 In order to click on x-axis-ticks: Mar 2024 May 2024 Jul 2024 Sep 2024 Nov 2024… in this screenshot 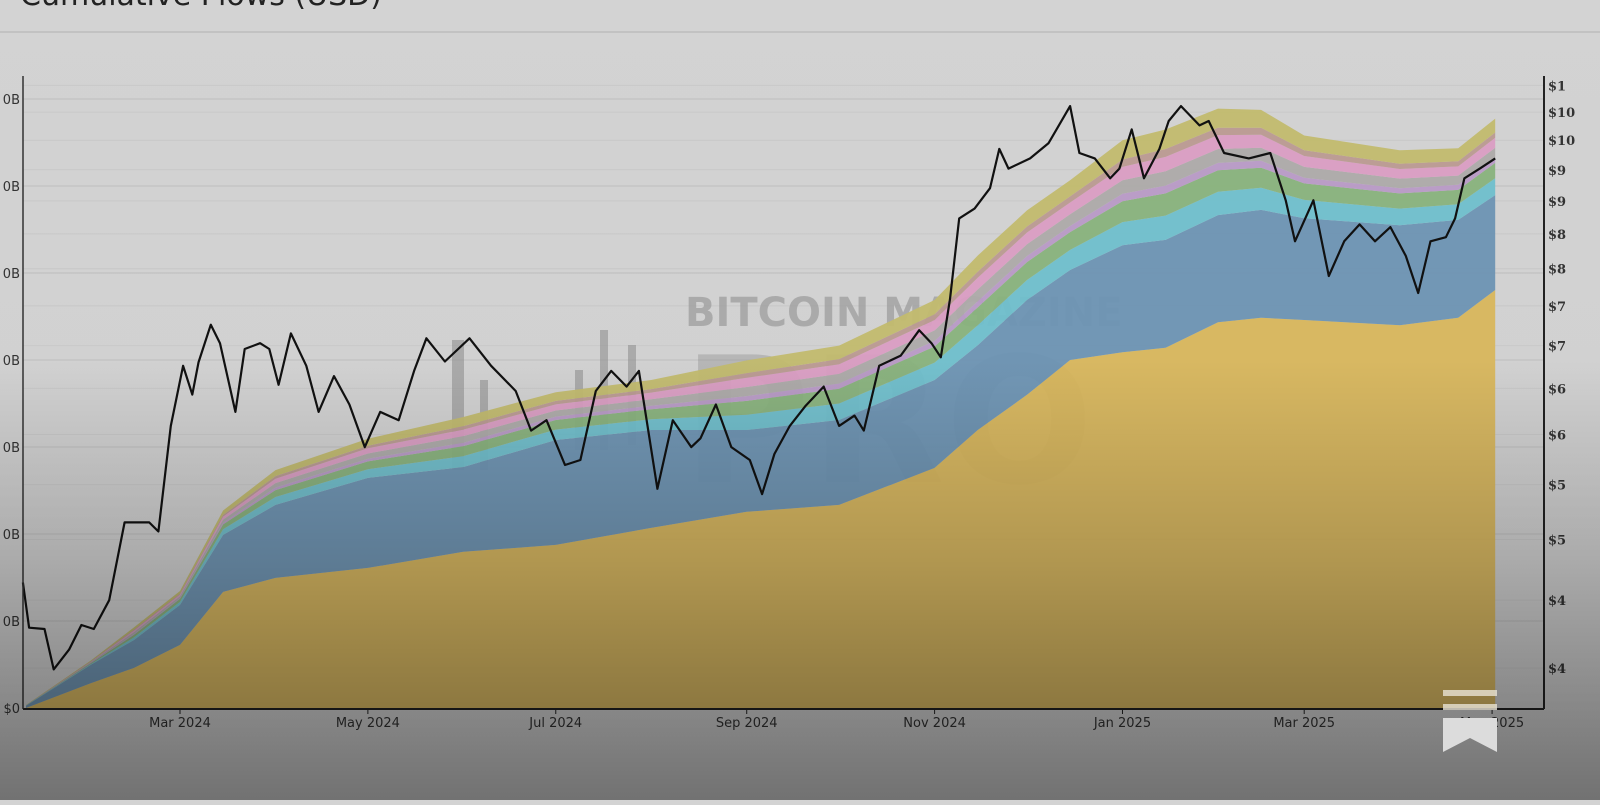, I will do `click(836, 720)`.